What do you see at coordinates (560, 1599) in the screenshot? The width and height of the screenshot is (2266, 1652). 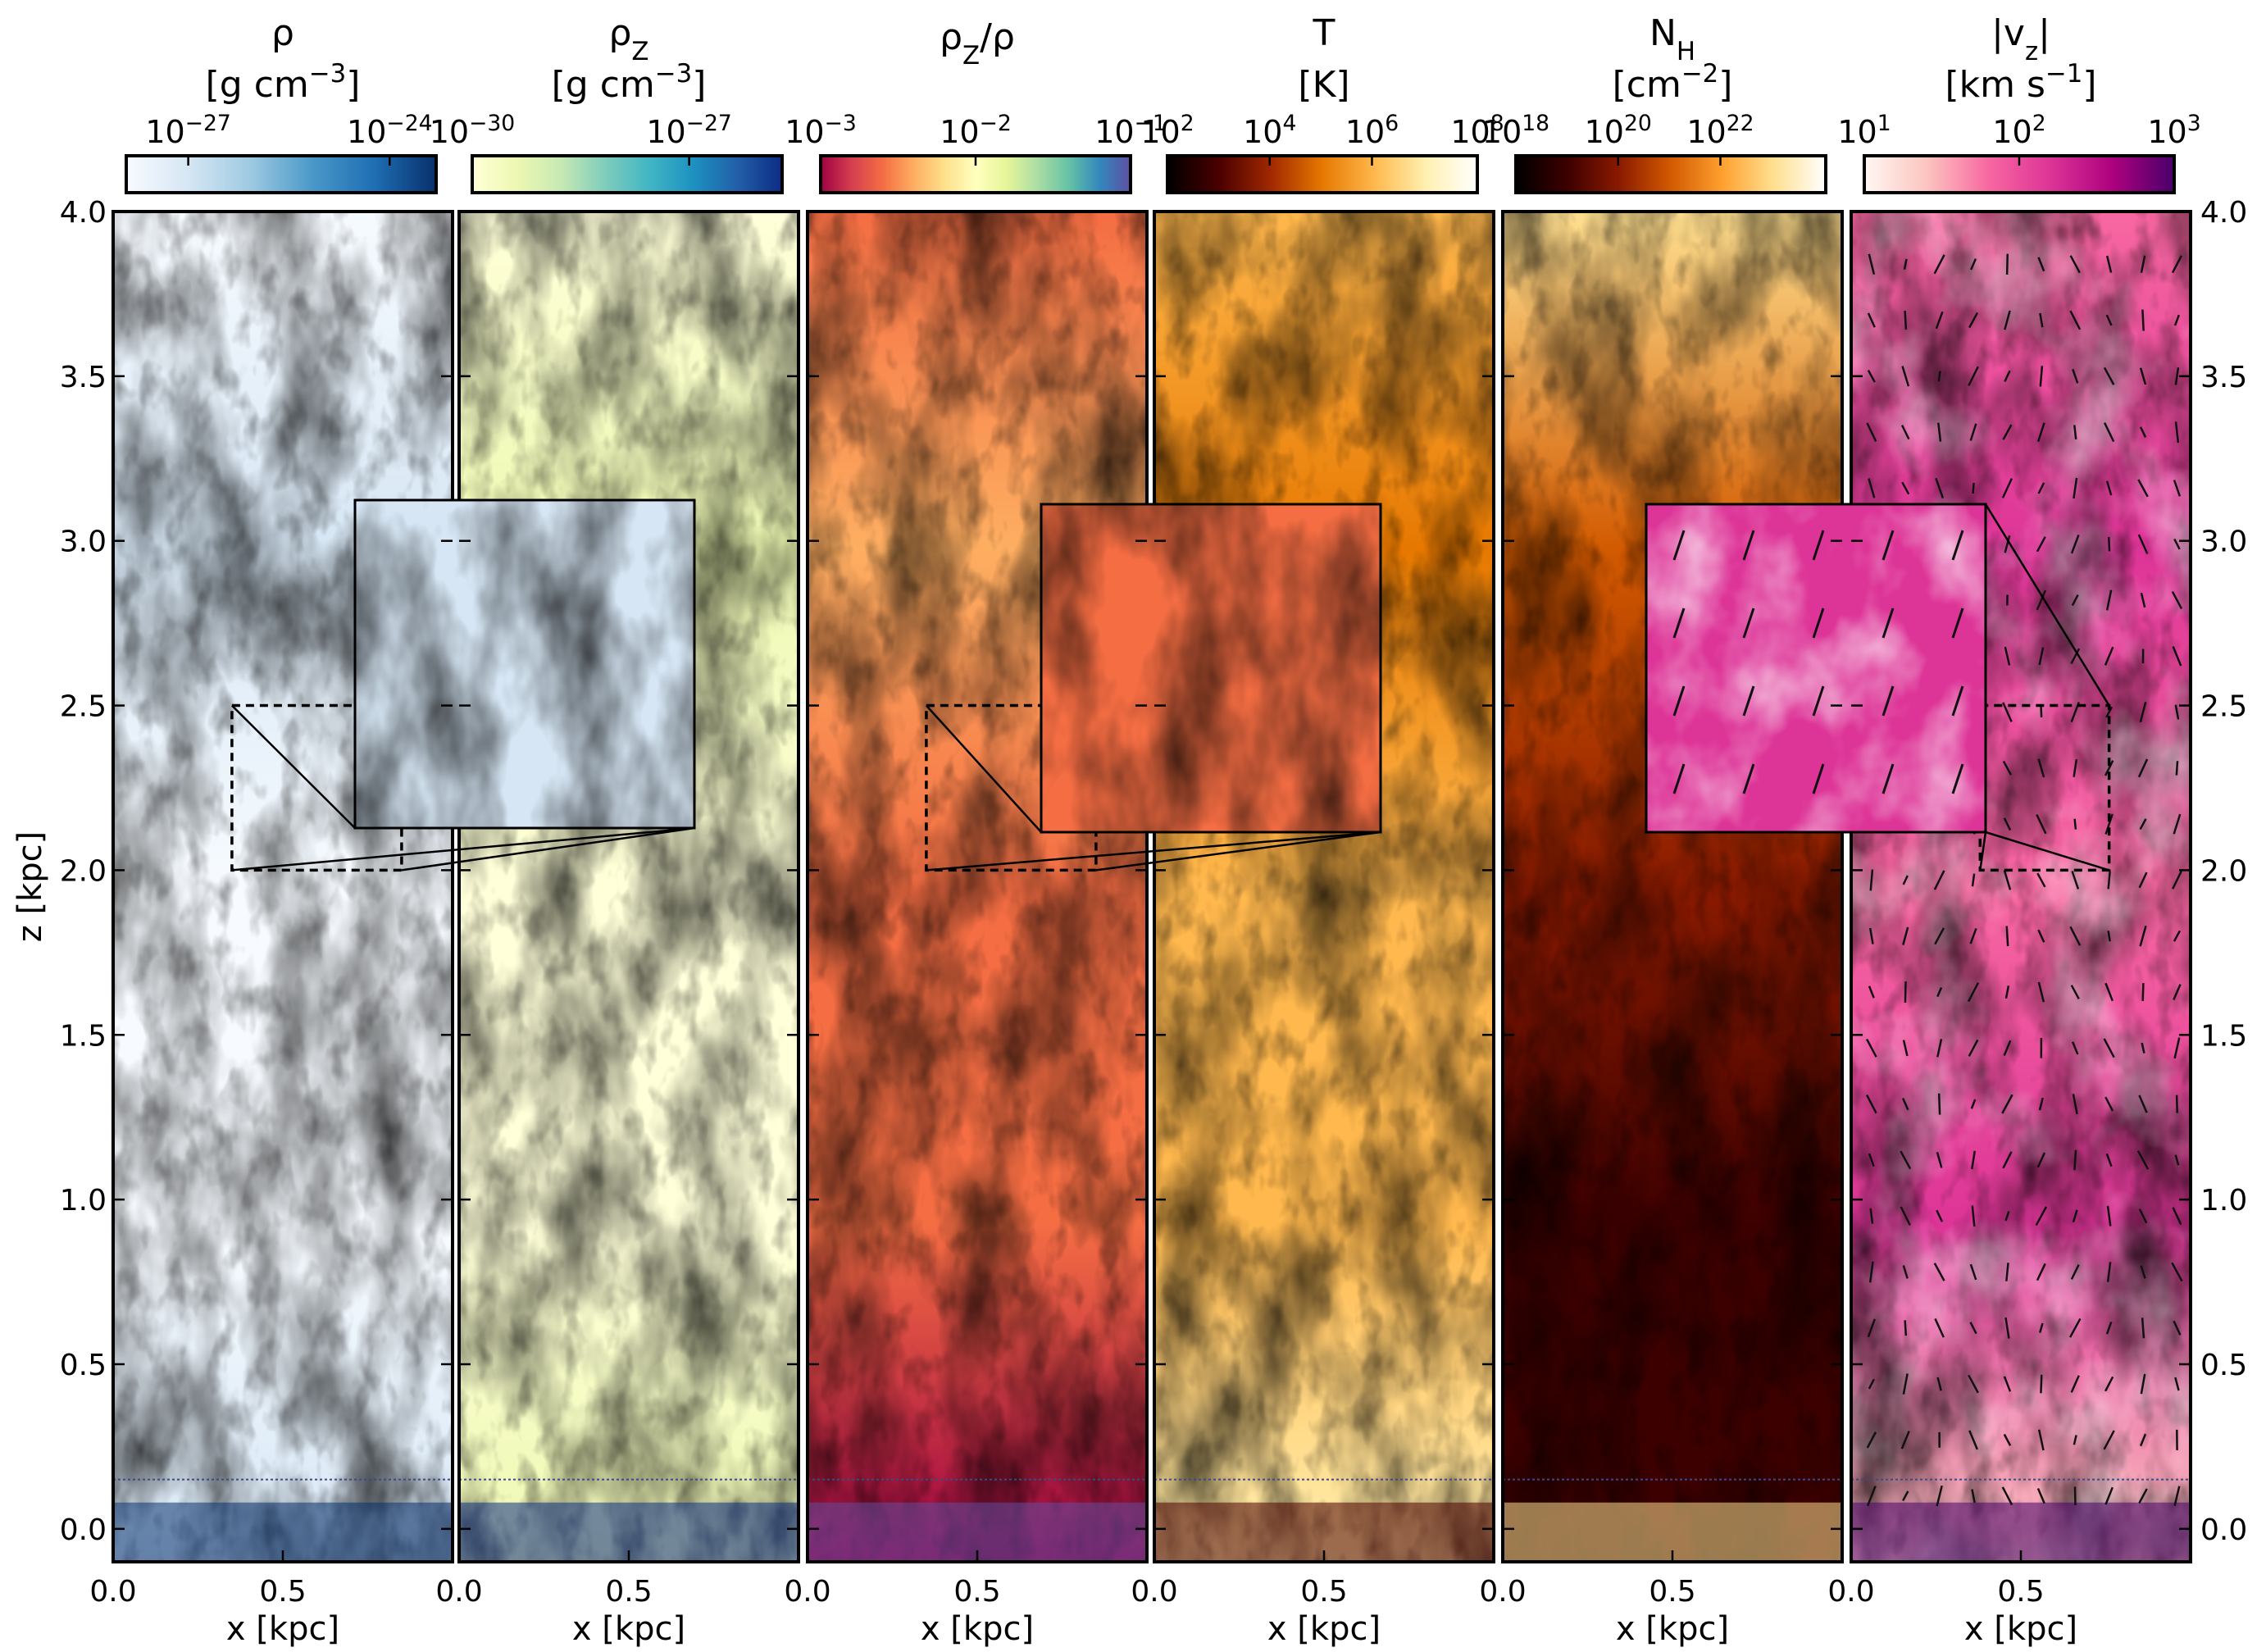 I see `x-axis-rhoZ: 0.0 0.5x [kpc]` at bounding box center [560, 1599].